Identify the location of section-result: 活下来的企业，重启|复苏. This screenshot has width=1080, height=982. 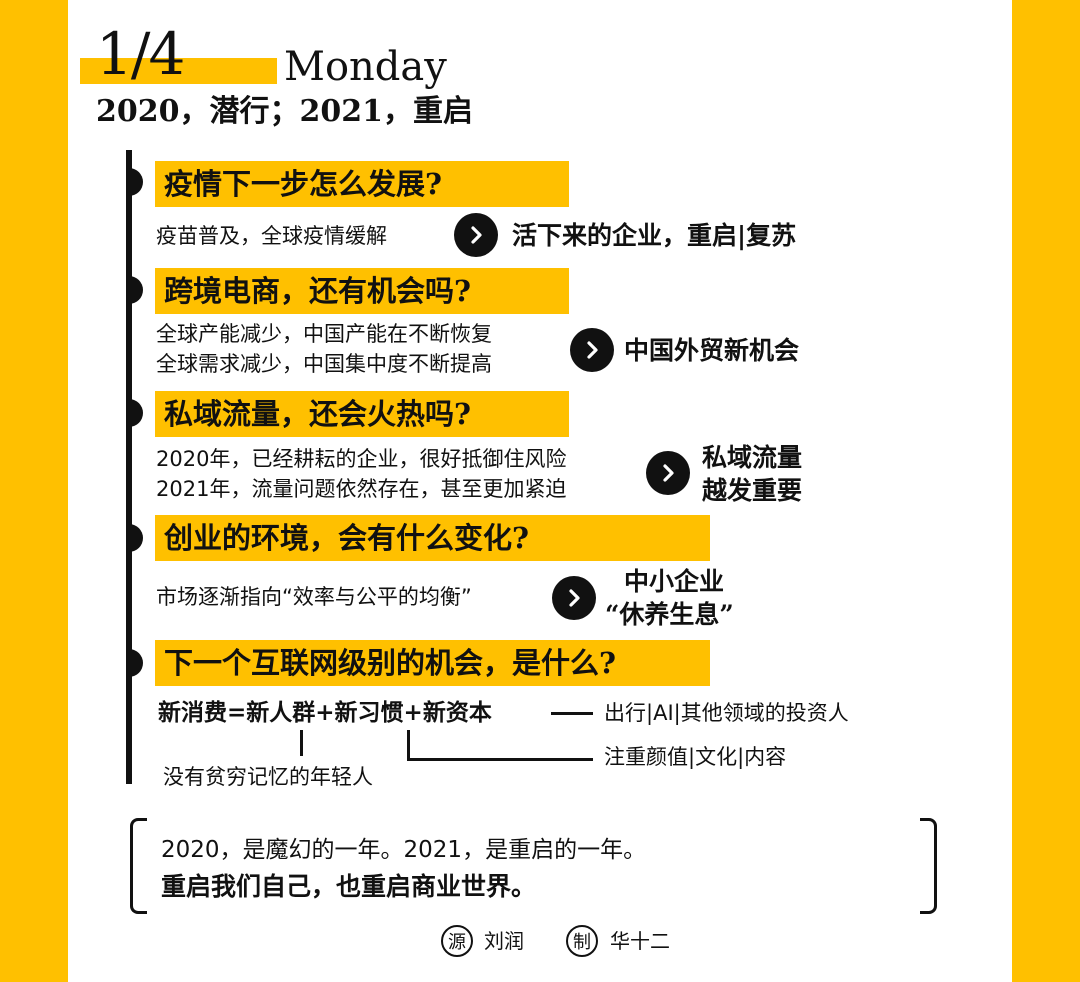
(654, 235).